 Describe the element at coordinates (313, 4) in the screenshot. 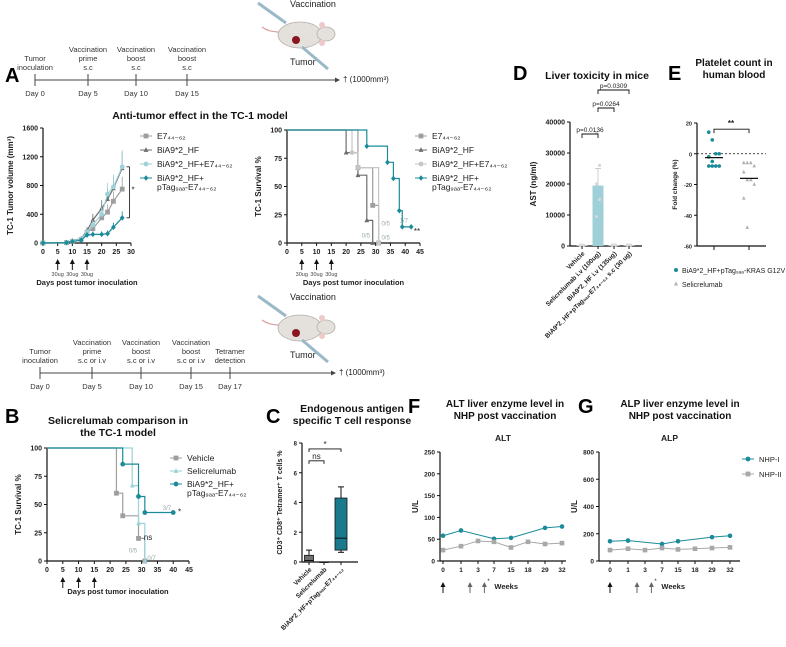

I see `vaccination-label: Vaccination` at that location.